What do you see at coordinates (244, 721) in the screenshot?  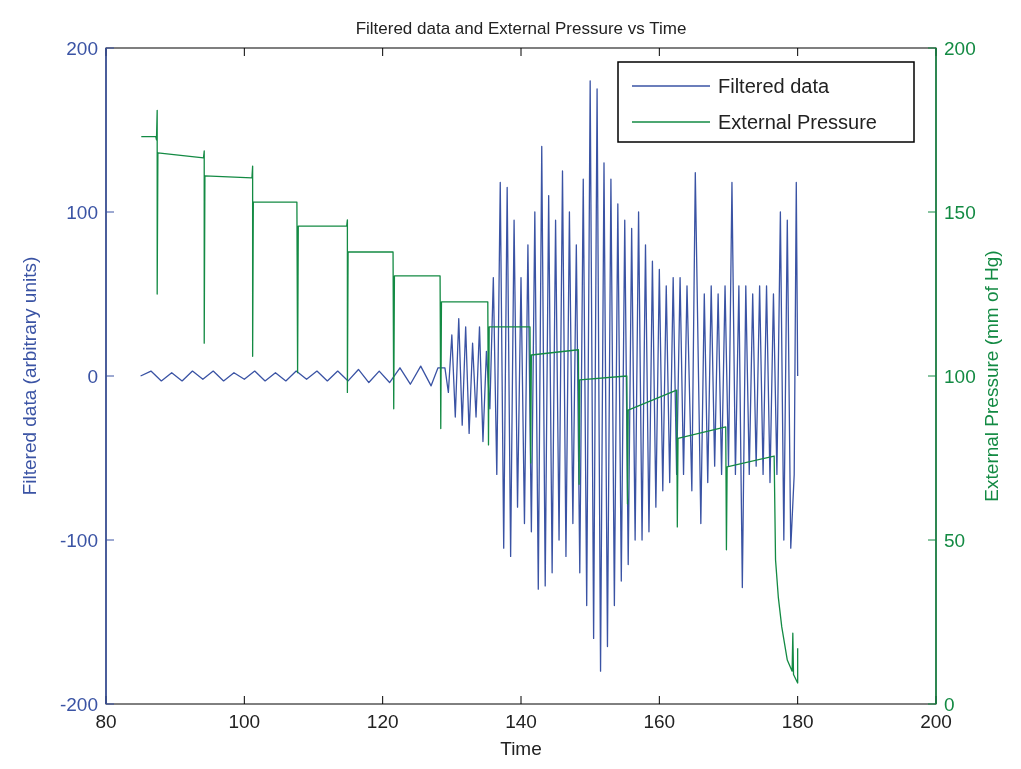 I see `x-tick-label: 100` at bounding box center [244, 721].